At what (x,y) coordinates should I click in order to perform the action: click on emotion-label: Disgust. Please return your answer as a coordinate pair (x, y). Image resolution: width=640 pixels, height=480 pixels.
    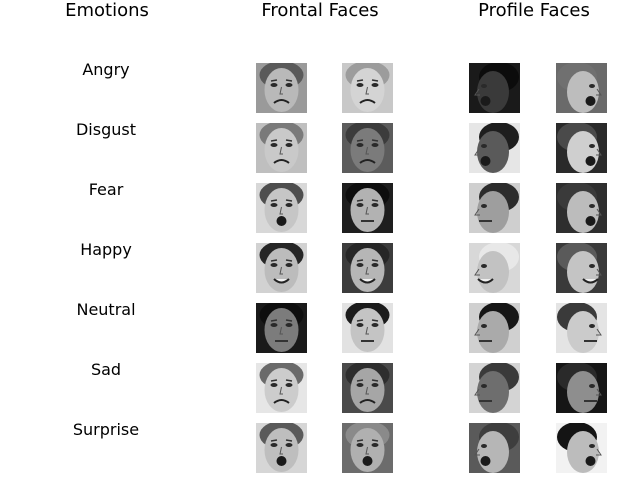
    Looking at the image, I should click on (105, 129).